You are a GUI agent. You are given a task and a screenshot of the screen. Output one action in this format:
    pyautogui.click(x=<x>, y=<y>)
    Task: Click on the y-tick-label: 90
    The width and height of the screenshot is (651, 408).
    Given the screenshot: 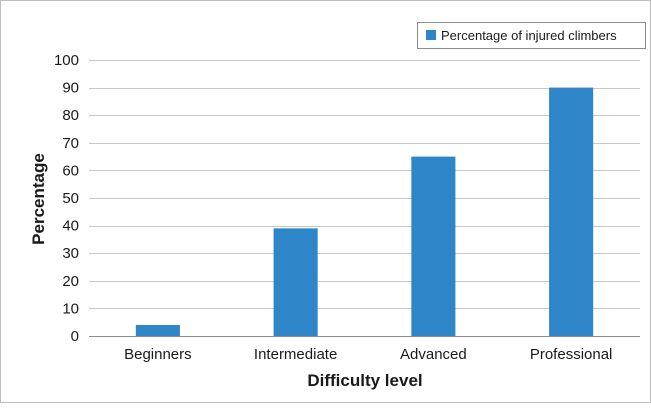 What is the action you would take?
    pyautogui.click(x=70, y=88)
    